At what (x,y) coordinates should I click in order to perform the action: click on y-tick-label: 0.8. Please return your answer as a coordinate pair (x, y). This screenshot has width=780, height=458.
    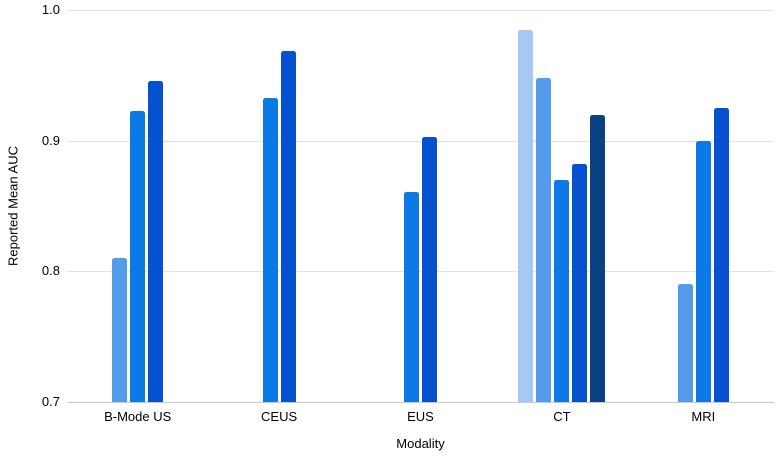
    Looking at the image, I should click on (50, 271).